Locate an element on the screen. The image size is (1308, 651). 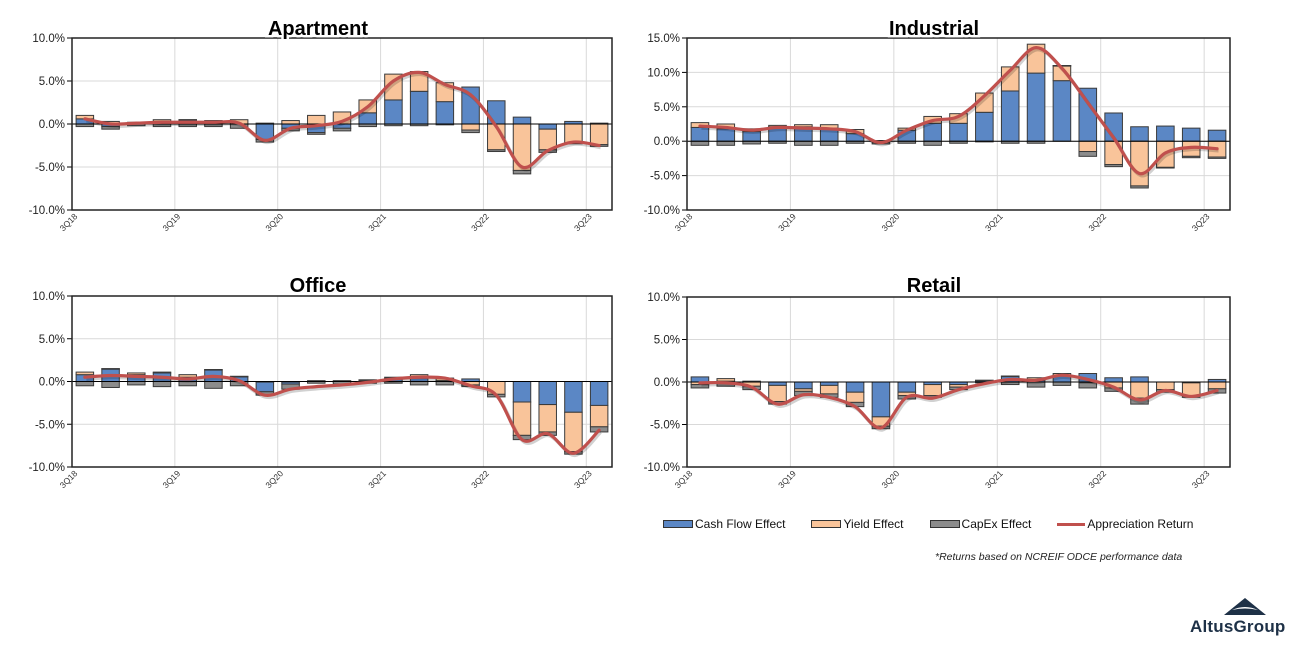
bar-cash-flow-3Q21 is located at coordinates (1010, 116).